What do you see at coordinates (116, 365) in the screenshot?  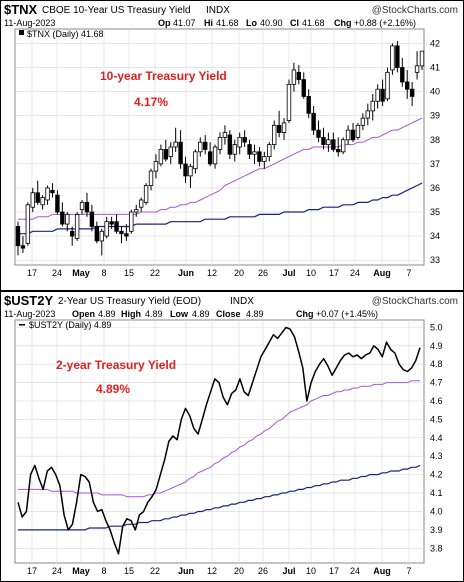 I see `ust2y-annotation-title: 2-year Treasury Yield` at bounding box center [116, 365].